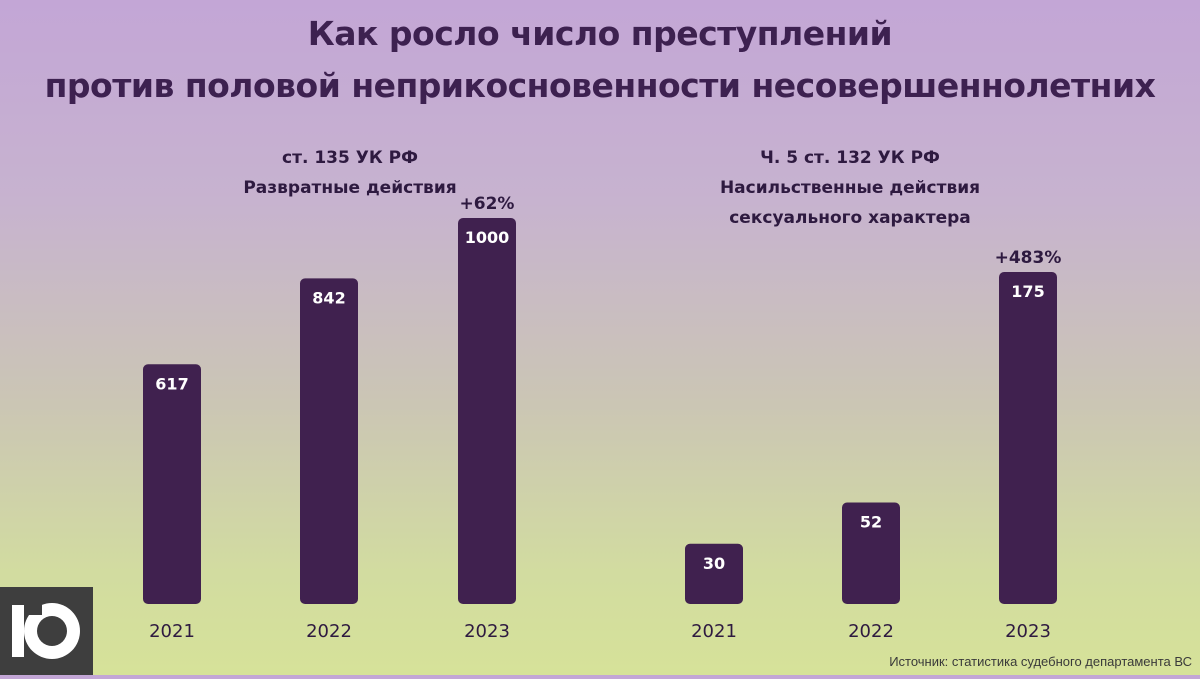  What do you see at coordinates (328, 297) in the screenshot?
I see `bar-value-label: 842` at bounding box center [328, 297].